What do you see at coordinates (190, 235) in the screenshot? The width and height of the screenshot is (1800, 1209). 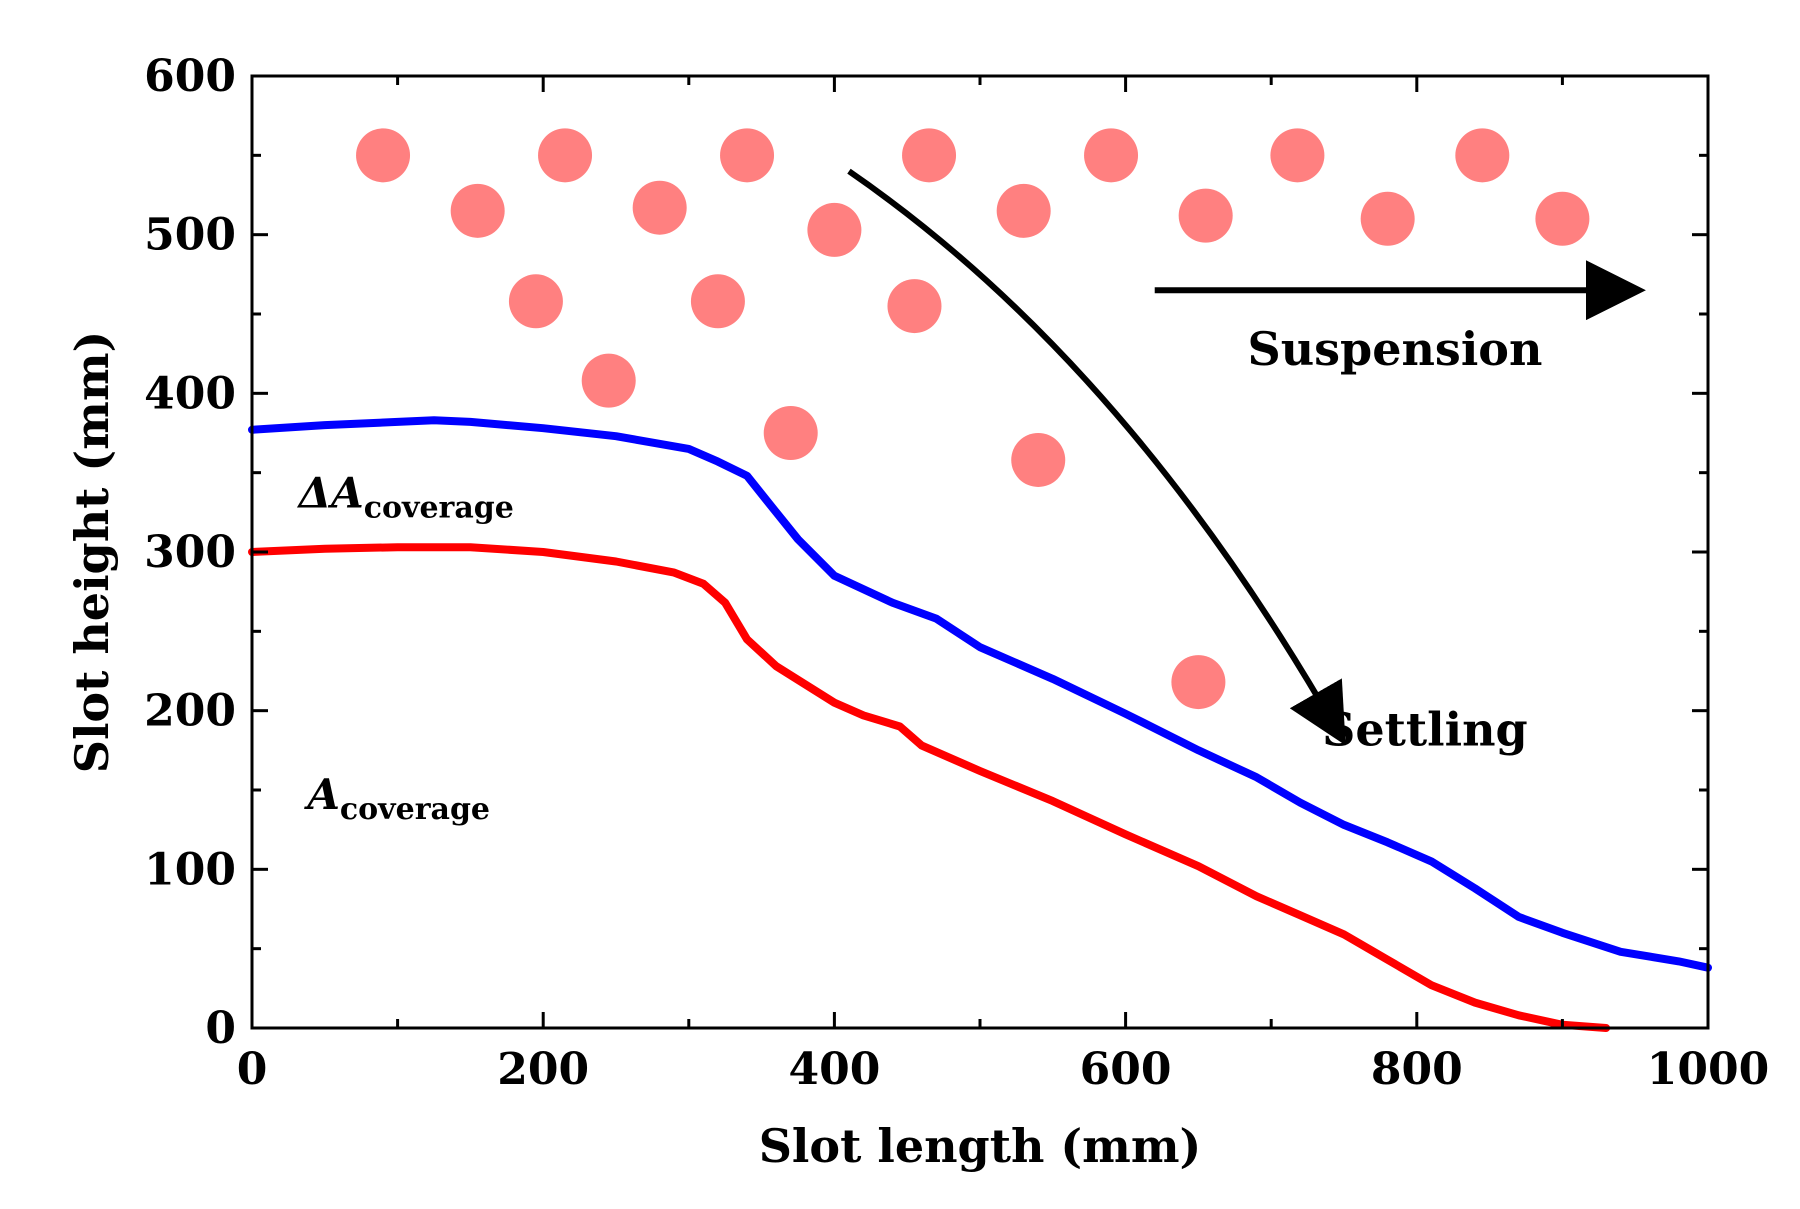 I see `y-tick-label: 500` at bounding box center [190, 235].